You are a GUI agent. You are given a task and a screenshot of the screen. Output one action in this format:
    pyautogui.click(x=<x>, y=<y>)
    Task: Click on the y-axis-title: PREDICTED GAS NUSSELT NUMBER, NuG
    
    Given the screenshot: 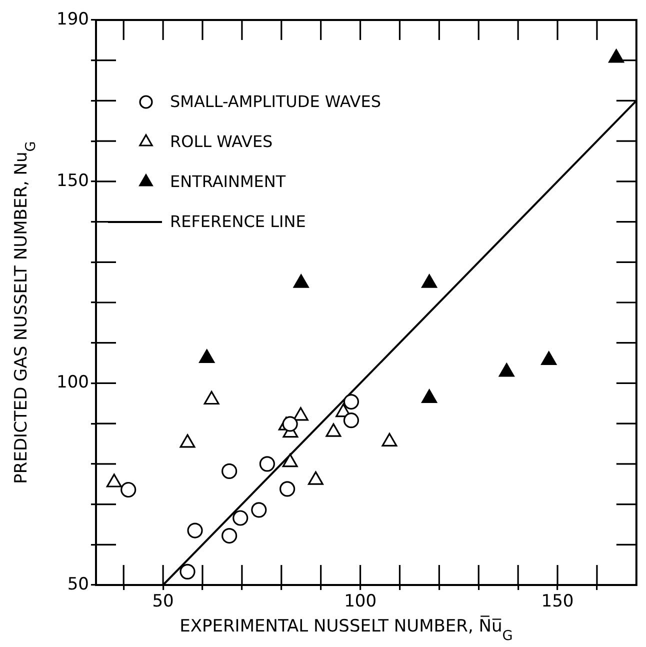 What is the action you would take?
    pyautogui.click(x=25, y=312)
    